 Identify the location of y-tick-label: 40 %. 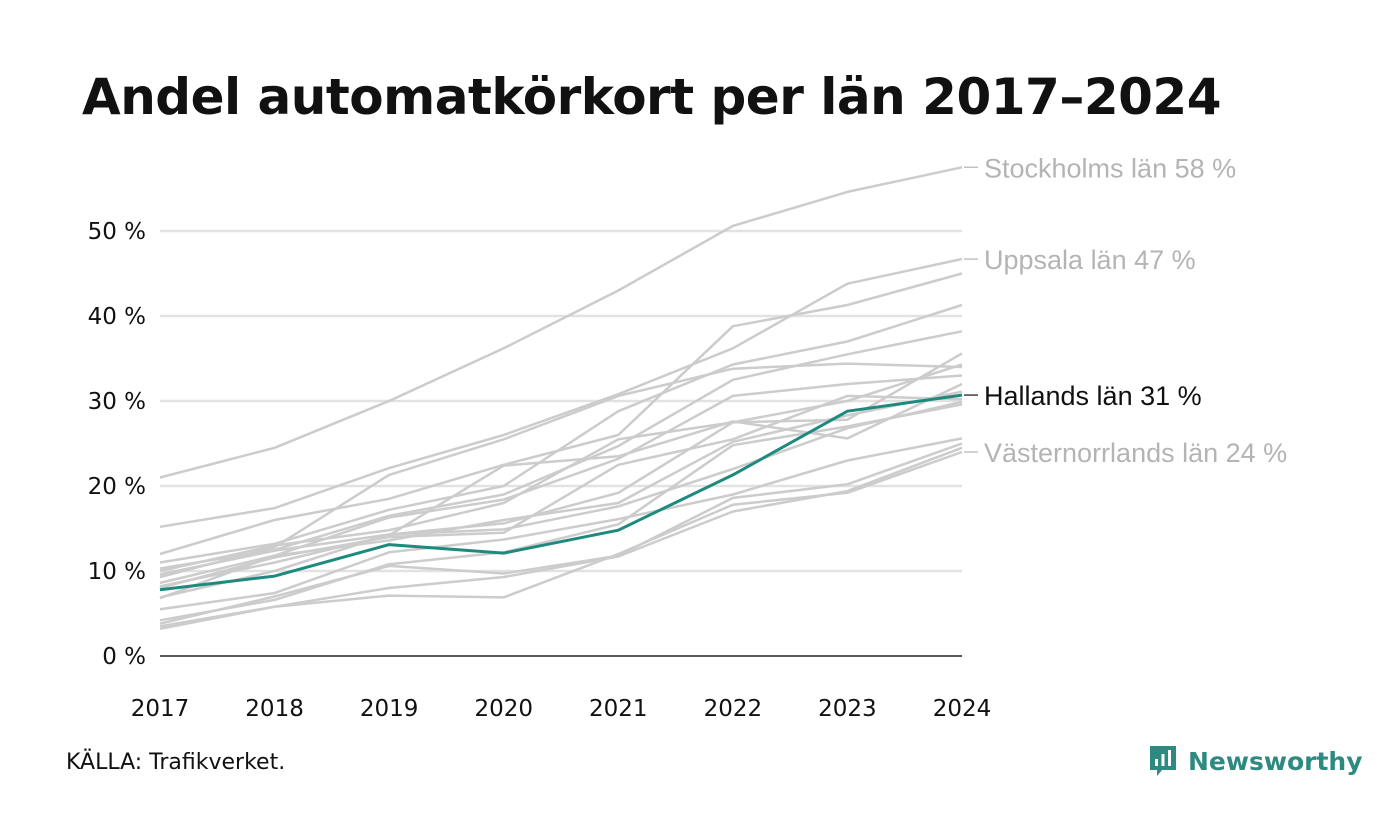
(117, 317).